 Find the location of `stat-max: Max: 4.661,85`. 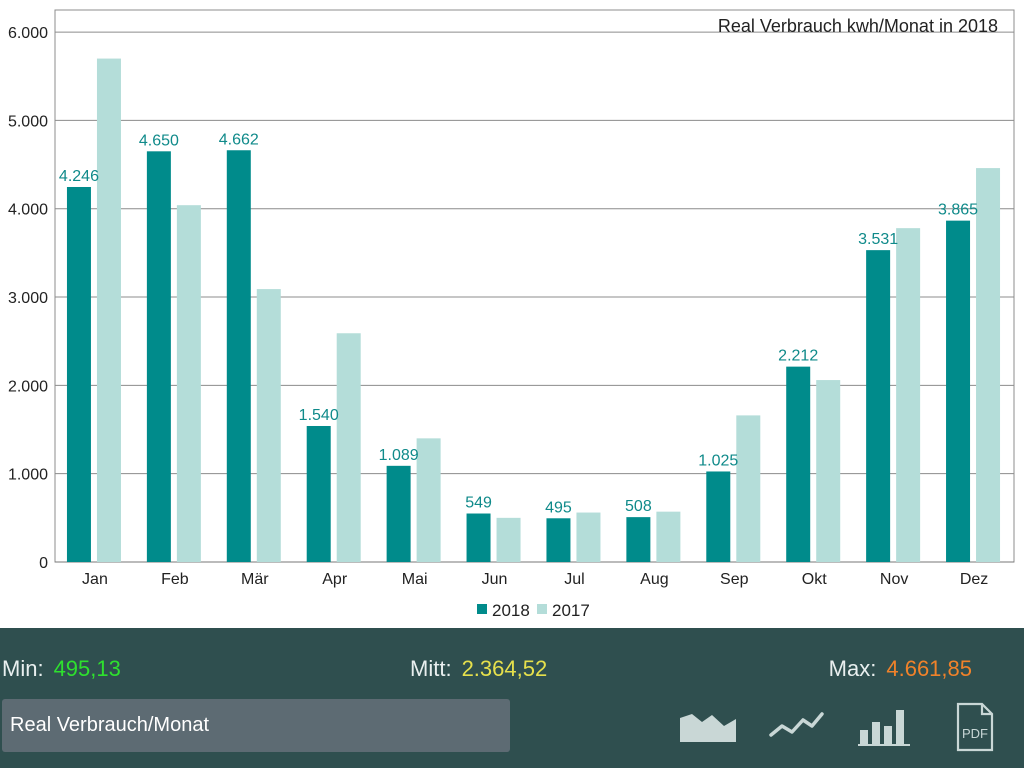

stat-max: Max: 4.661,85 is located at coordinates (900, 669).